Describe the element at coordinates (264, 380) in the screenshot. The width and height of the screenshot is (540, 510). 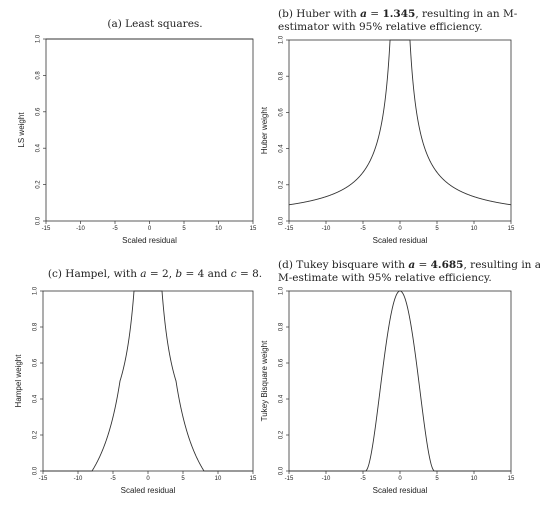
I see `y-axis-label: Tukey Bisquare weight` at that location.